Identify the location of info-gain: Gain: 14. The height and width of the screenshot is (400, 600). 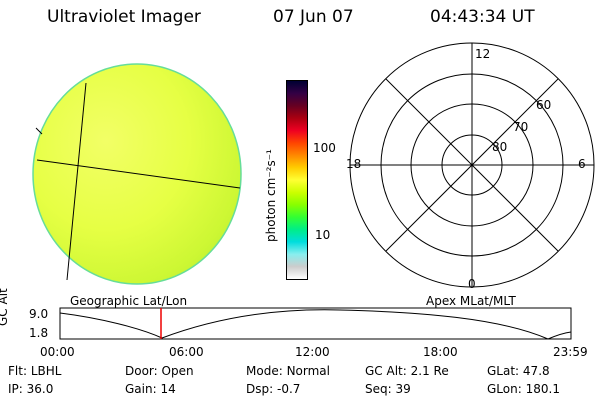
(150, 389).